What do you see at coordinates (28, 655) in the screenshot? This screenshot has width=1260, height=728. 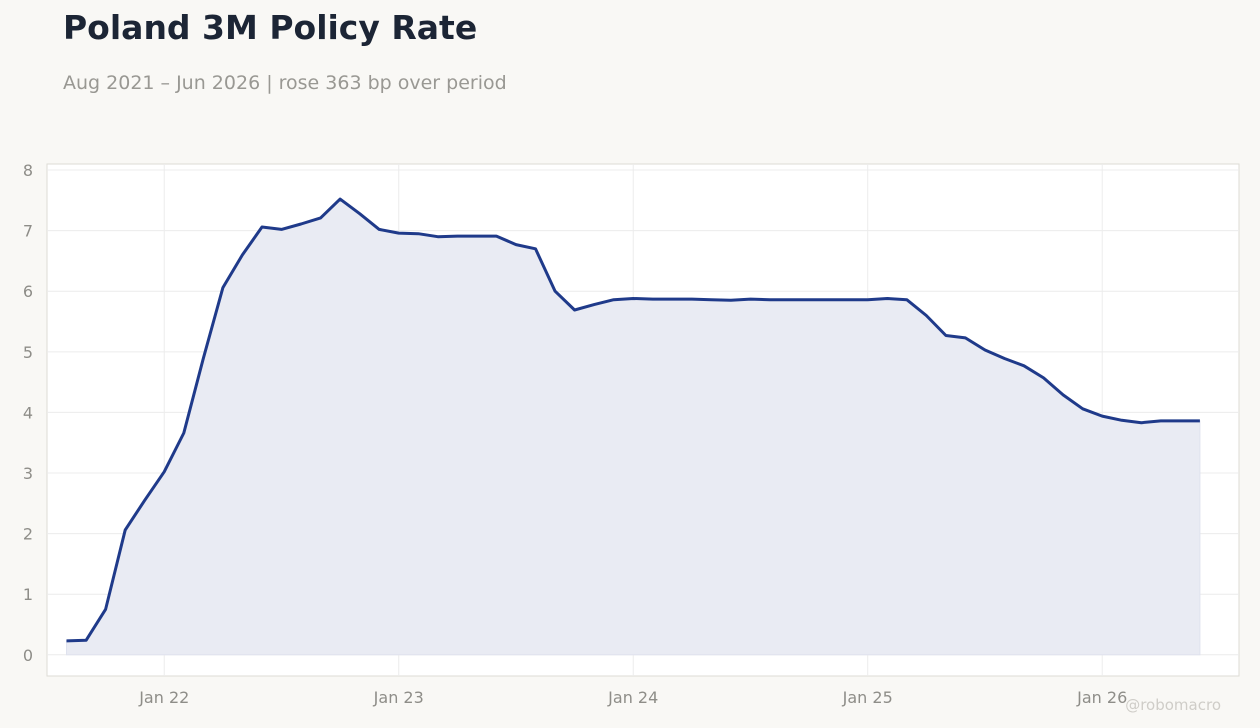 I see `y-tick-label: 0` at bounding box center [28, 655].